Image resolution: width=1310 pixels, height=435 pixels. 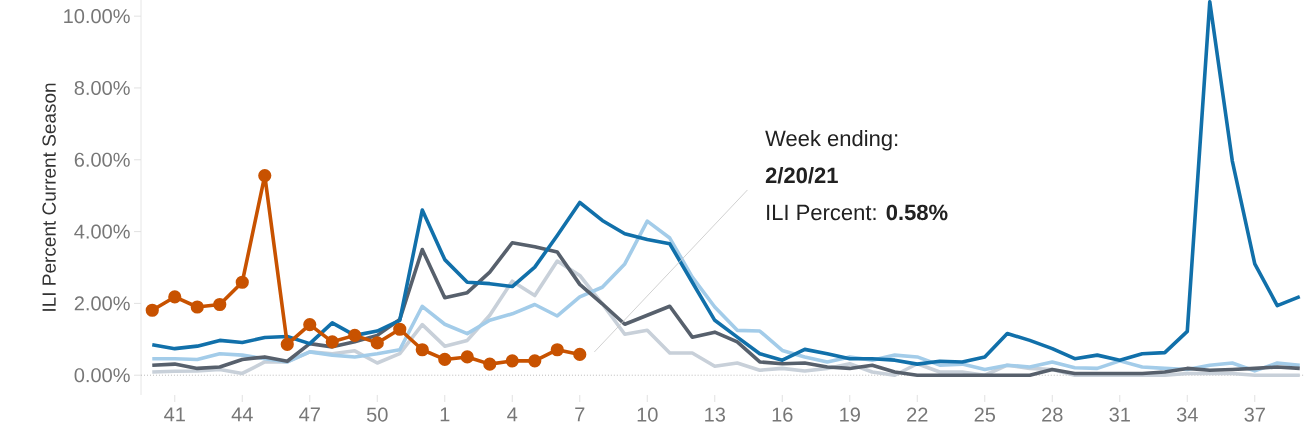 I want to click on x-tick-label: 4, so click(x=512, y=414).